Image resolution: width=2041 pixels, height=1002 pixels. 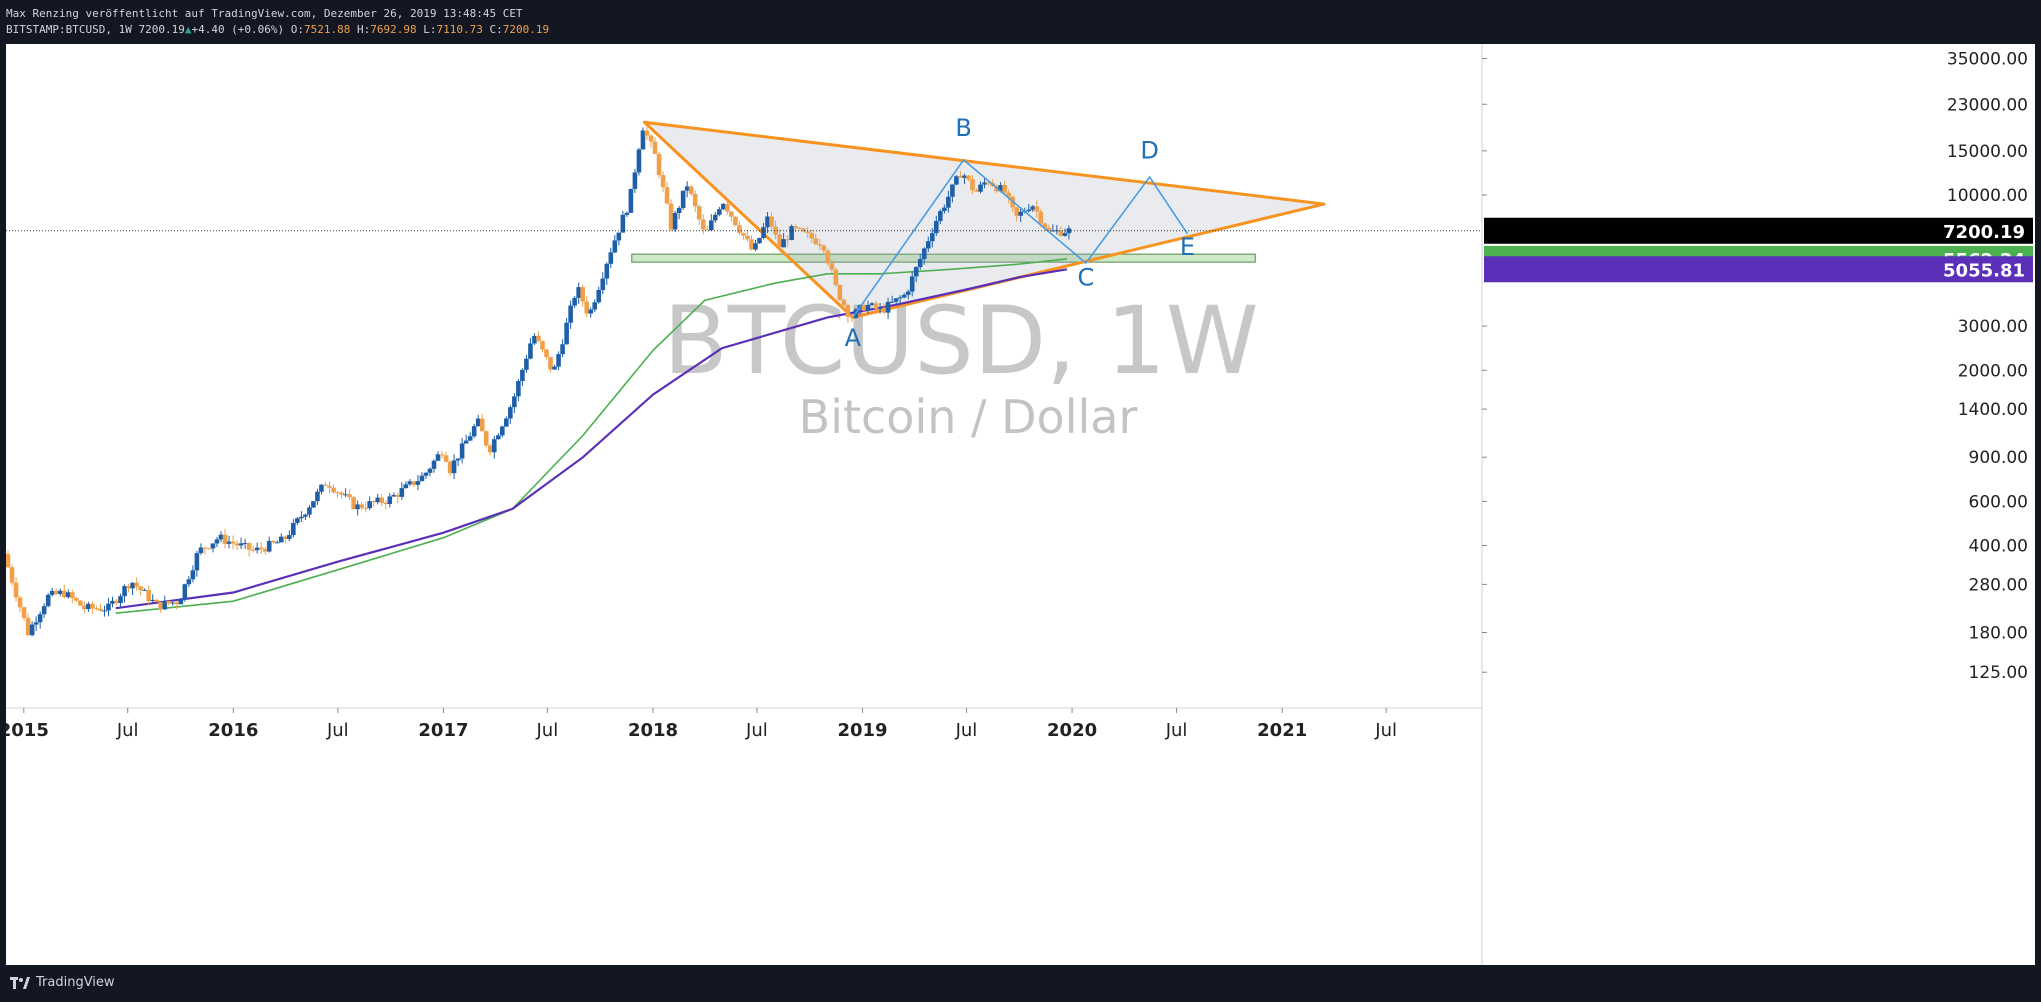 I want to click on wave-label-e: E, so click(x=1187, y=247).